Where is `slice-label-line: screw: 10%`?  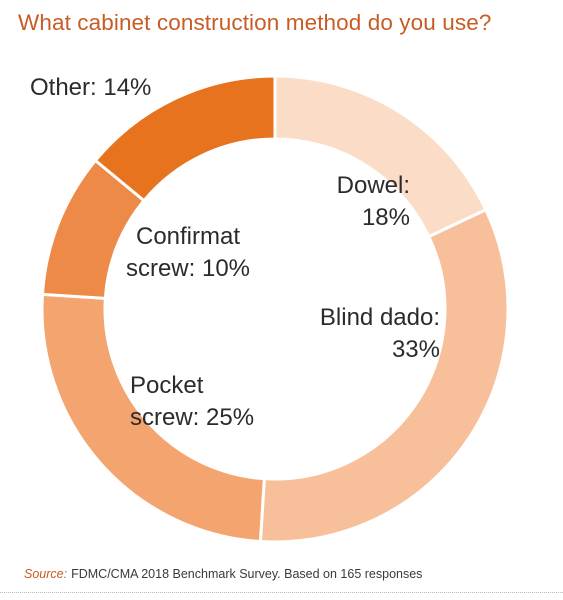 slice-label-line: screw: 10% is located at coordinates (188, 268).